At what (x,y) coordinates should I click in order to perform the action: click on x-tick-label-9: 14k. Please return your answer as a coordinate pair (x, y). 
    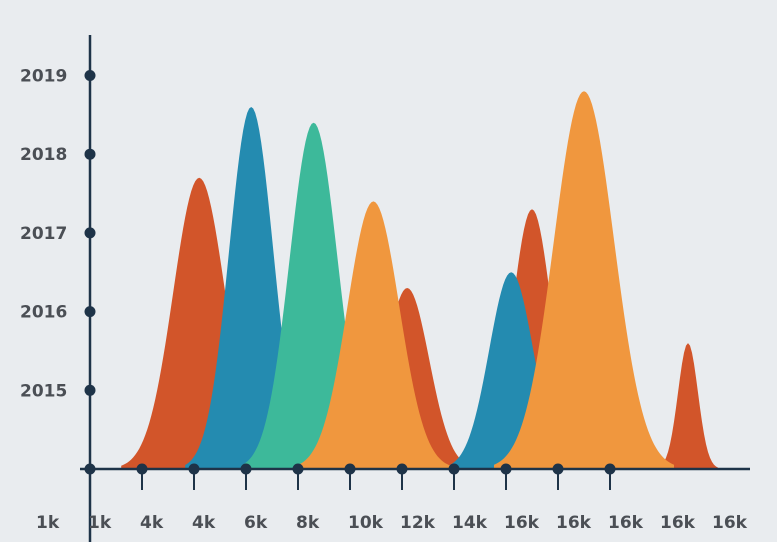
    Looking at the image, I should click on (470, 523).